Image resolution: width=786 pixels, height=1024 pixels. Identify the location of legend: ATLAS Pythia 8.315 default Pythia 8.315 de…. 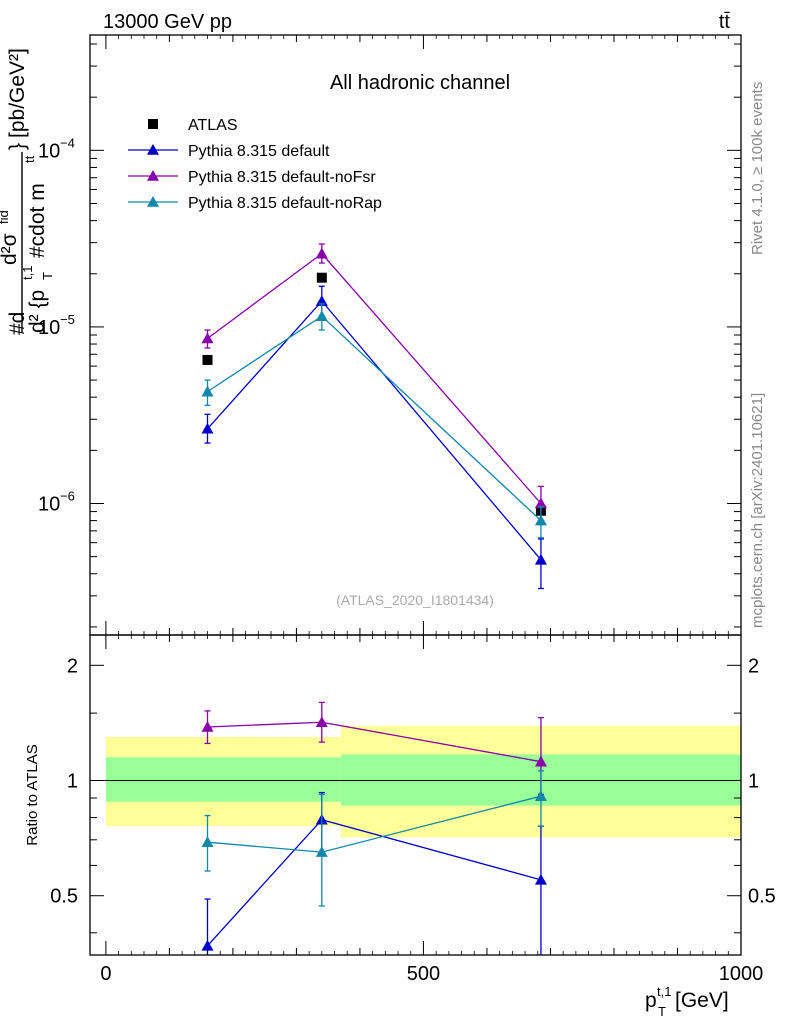
(255, 164).